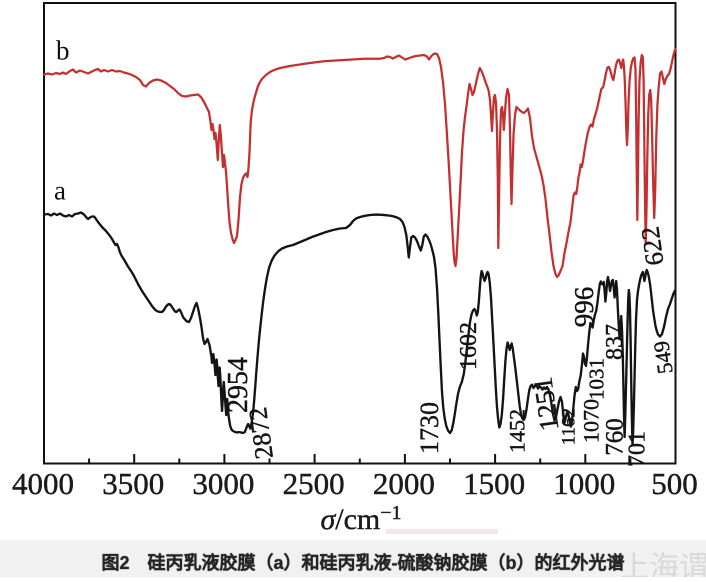 The image size is (706, 582). Describe the element at coordinates (597, 379) in the screenshot. I see `svg-text: 1031` at that location.